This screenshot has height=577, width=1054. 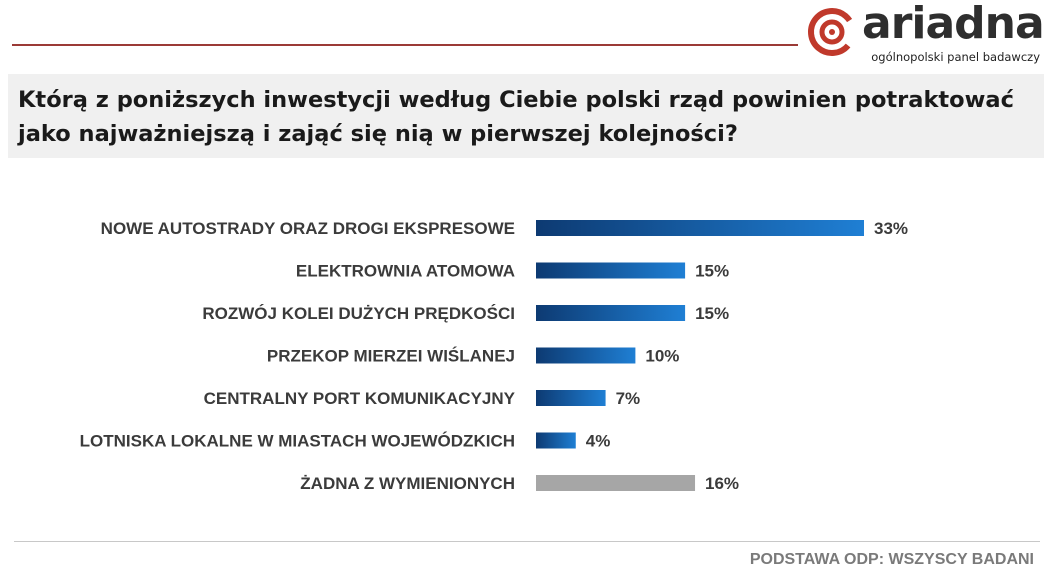 I want to click on category-label: NOWE AUTOSTRADY ORAZ DROGI EKSPRESOWE, so click(x=308, y=228).